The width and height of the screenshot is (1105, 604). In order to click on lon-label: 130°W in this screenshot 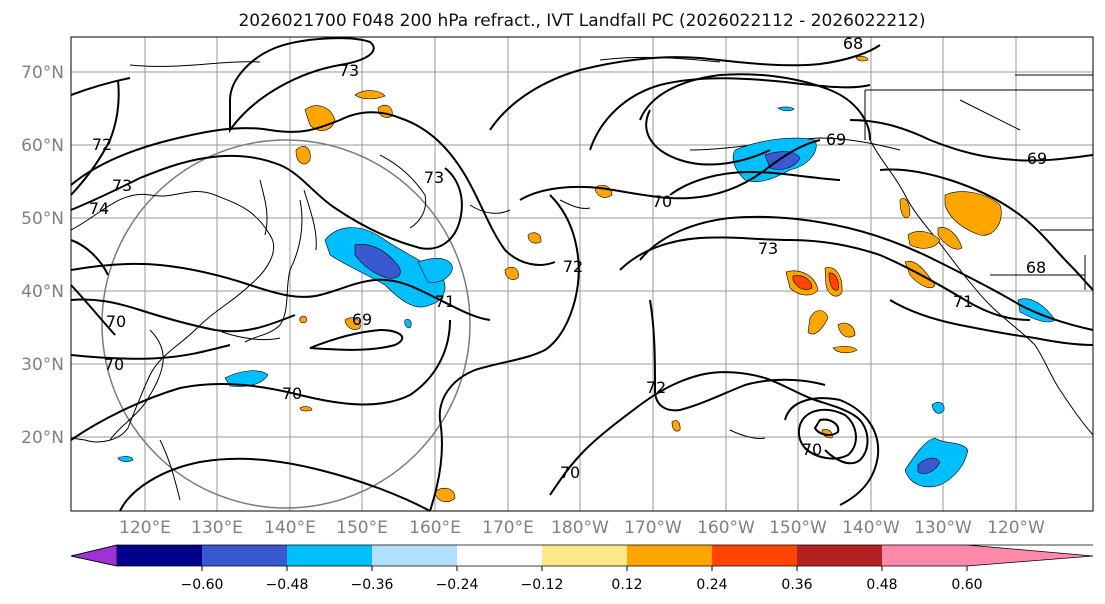, I will do `click(943, 528)`.